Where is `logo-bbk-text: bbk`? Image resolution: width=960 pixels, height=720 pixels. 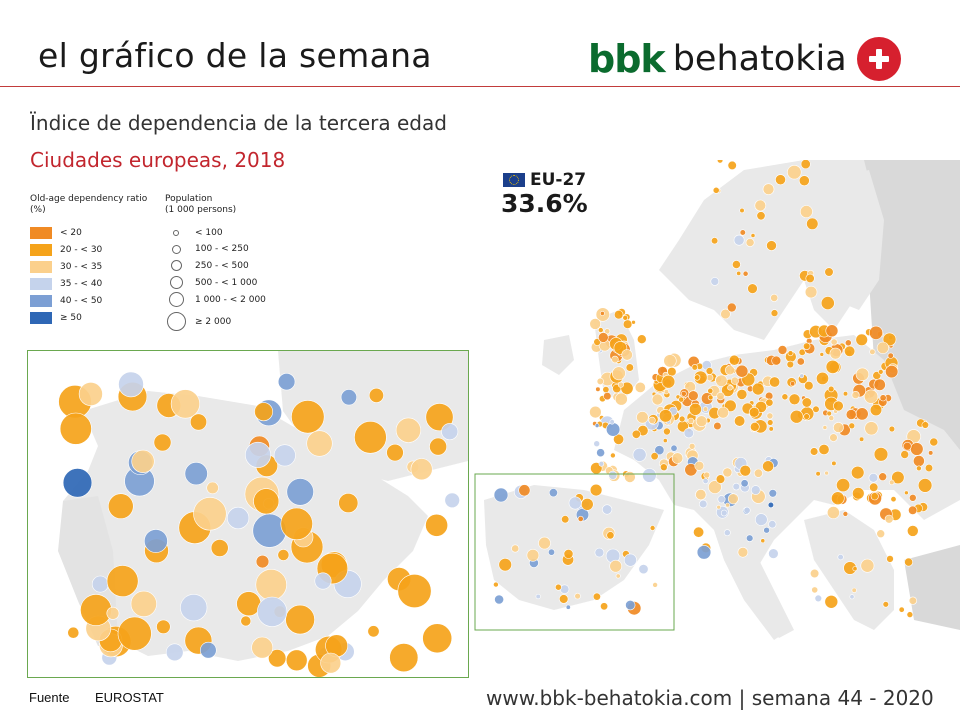
logo-bbk-text: bbk is located at coordinates (627, 59).